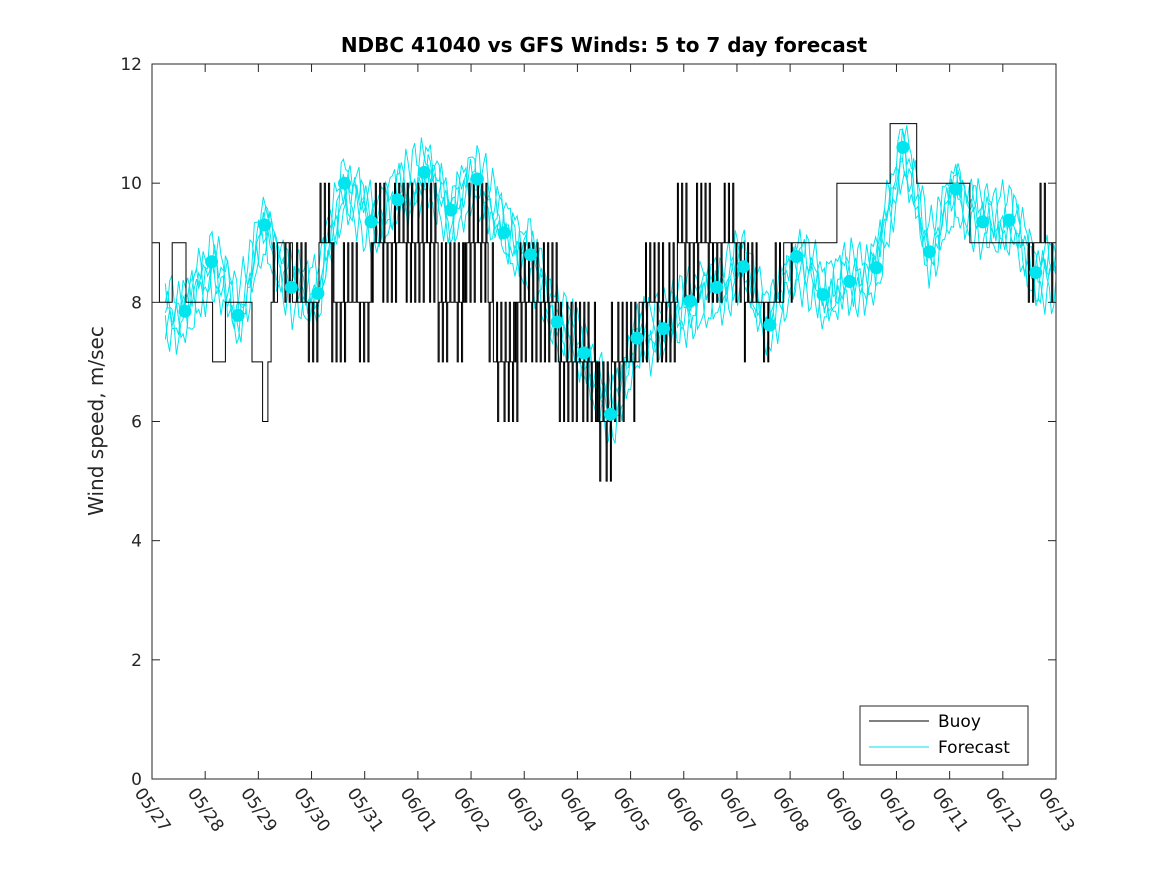 This screenshot has height=875, width=1167. What do you see at coordinates (959, 722) in the screenshot?
I see `legend-buoy-label: Buoy` at bounding box center [959, 722].